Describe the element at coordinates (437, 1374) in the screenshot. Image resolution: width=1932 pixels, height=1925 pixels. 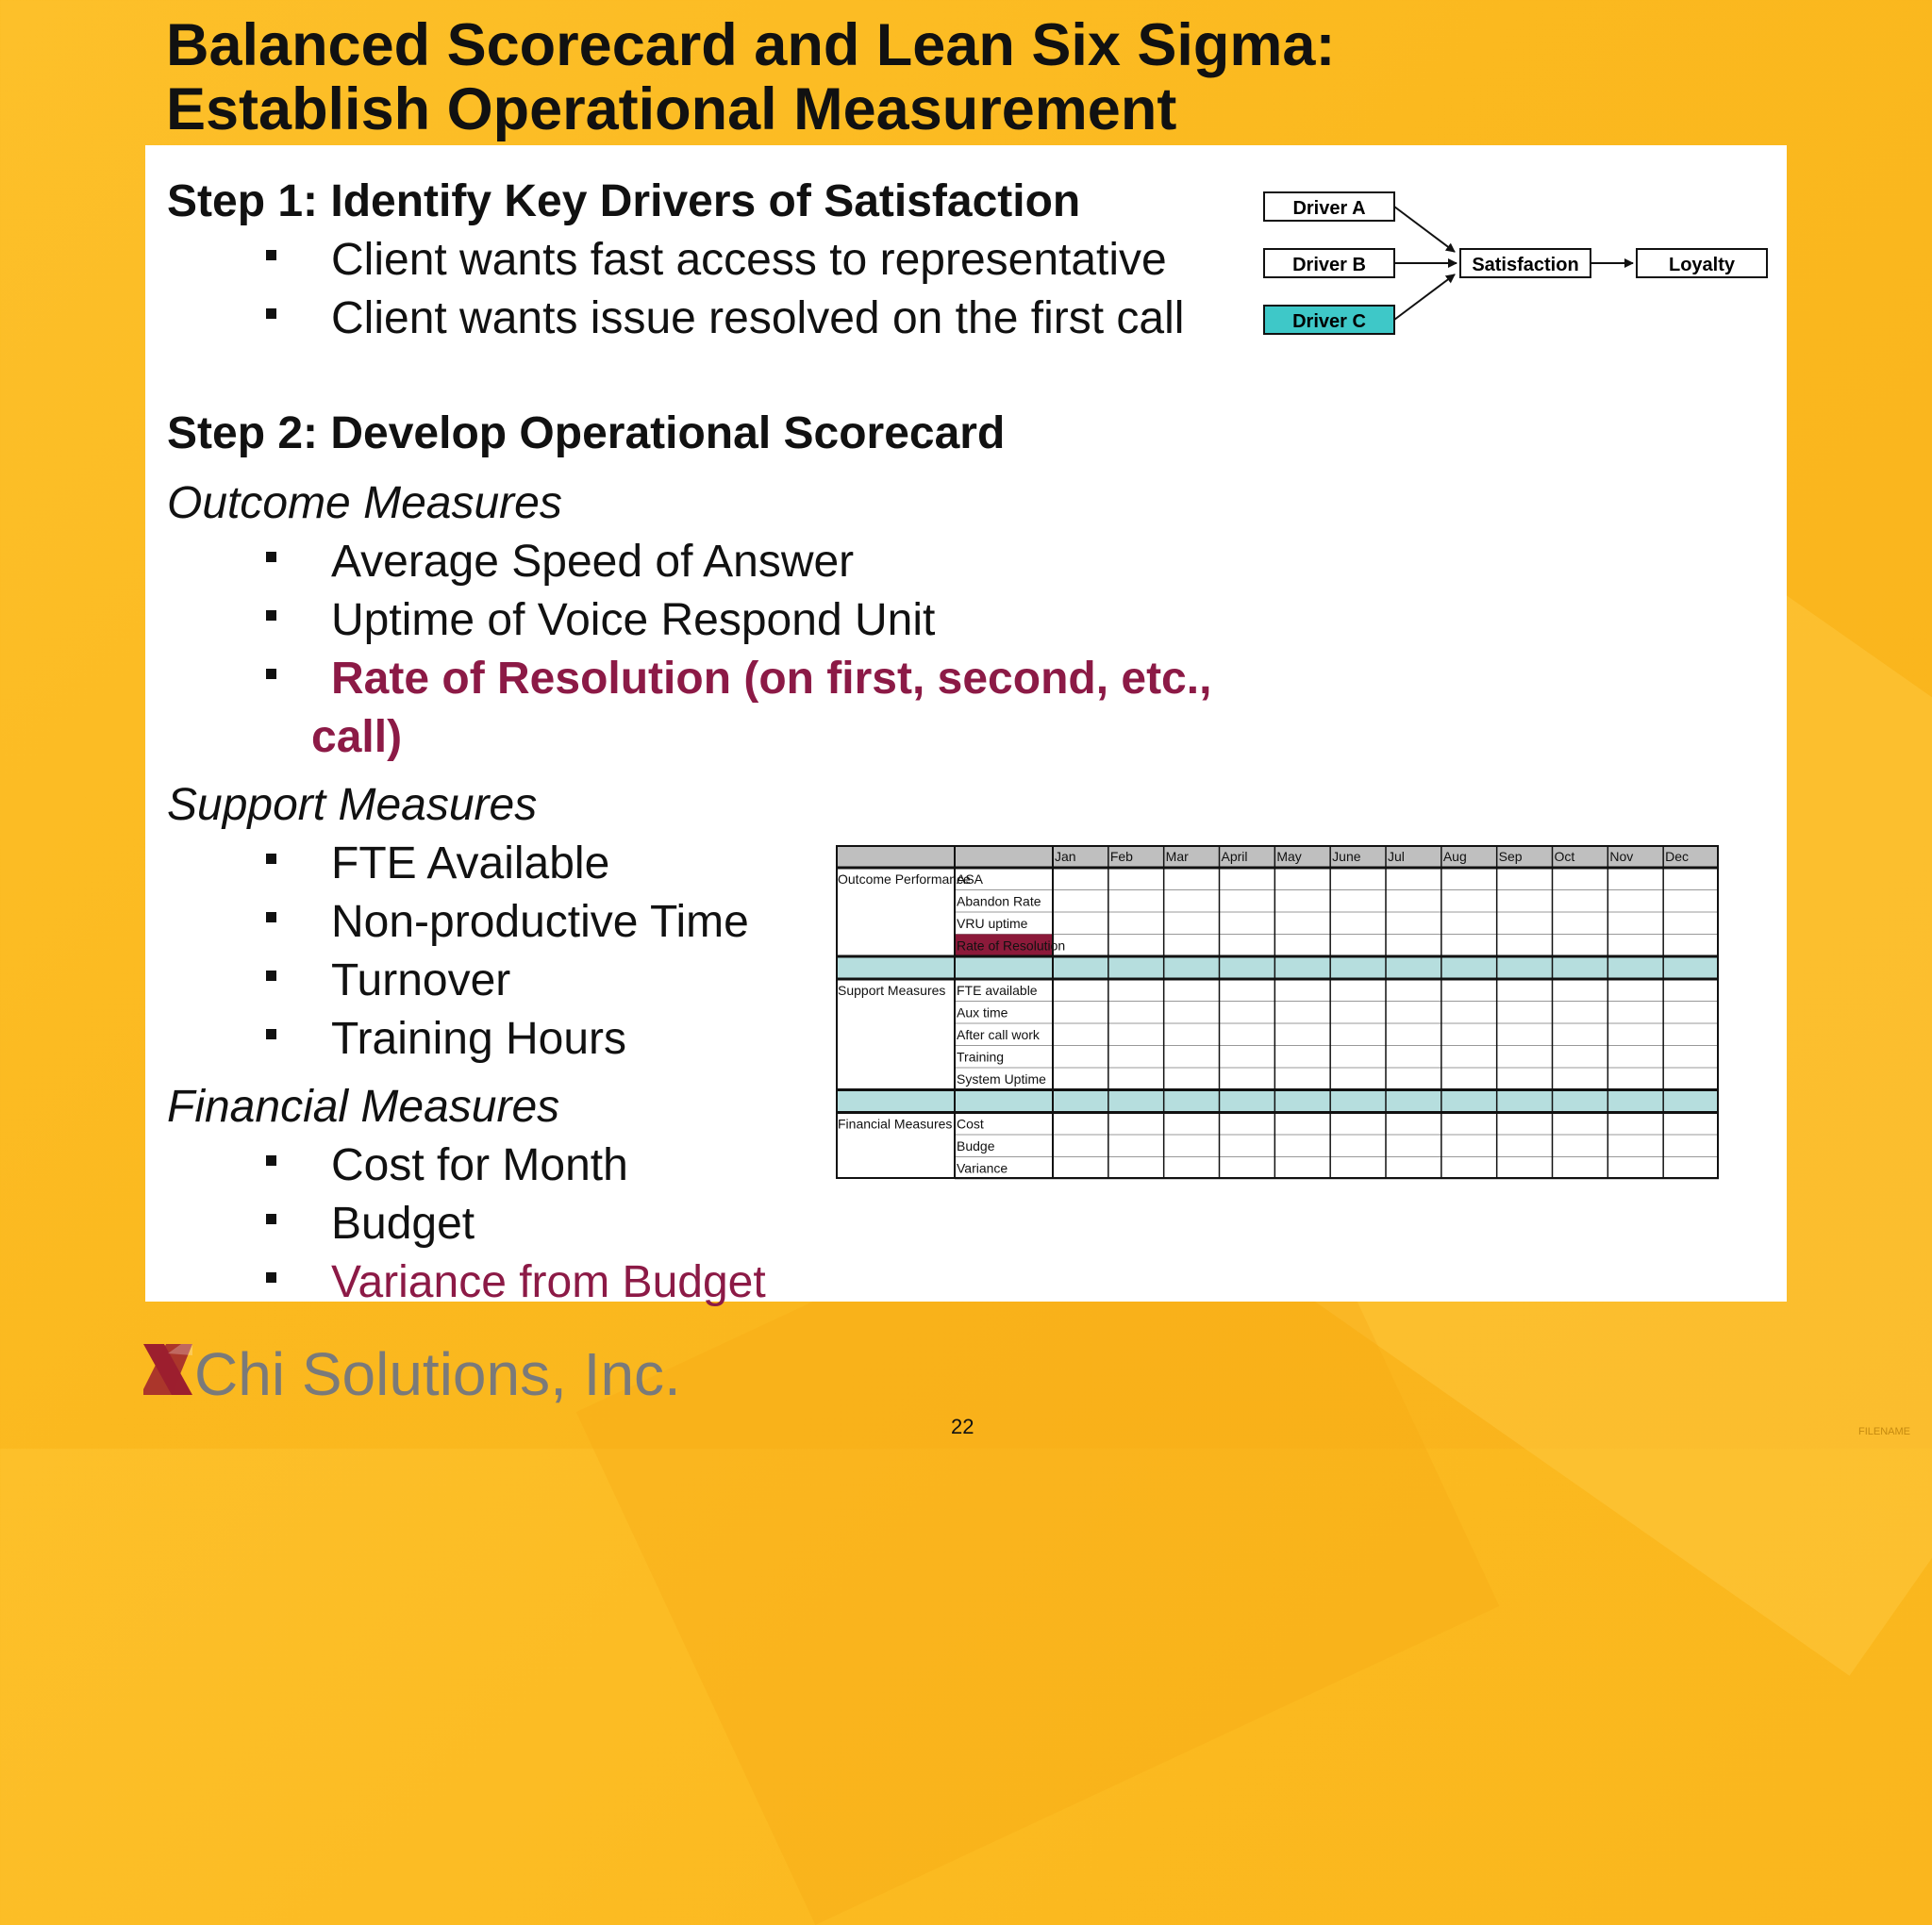
I see `company-logo-text: Chi Solutions, Inc.` at that location.